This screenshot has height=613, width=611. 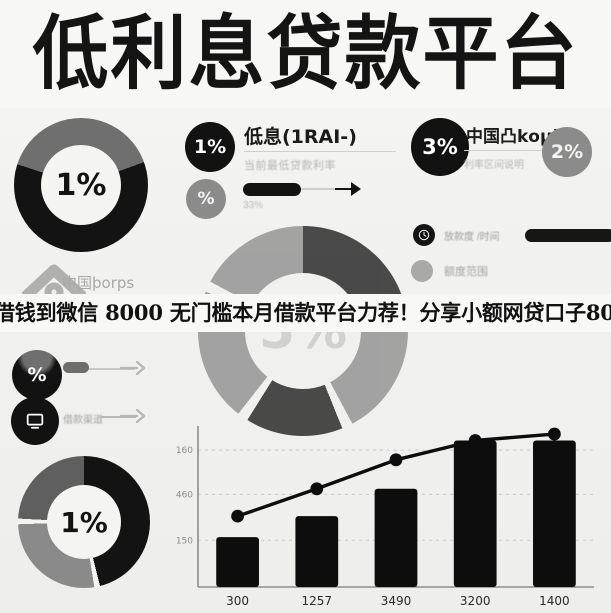 What do you see at coordinates (37, 375) in the screenshot?
I see `kpi-badge-percent-left: %` at bounding box center [37, 375].